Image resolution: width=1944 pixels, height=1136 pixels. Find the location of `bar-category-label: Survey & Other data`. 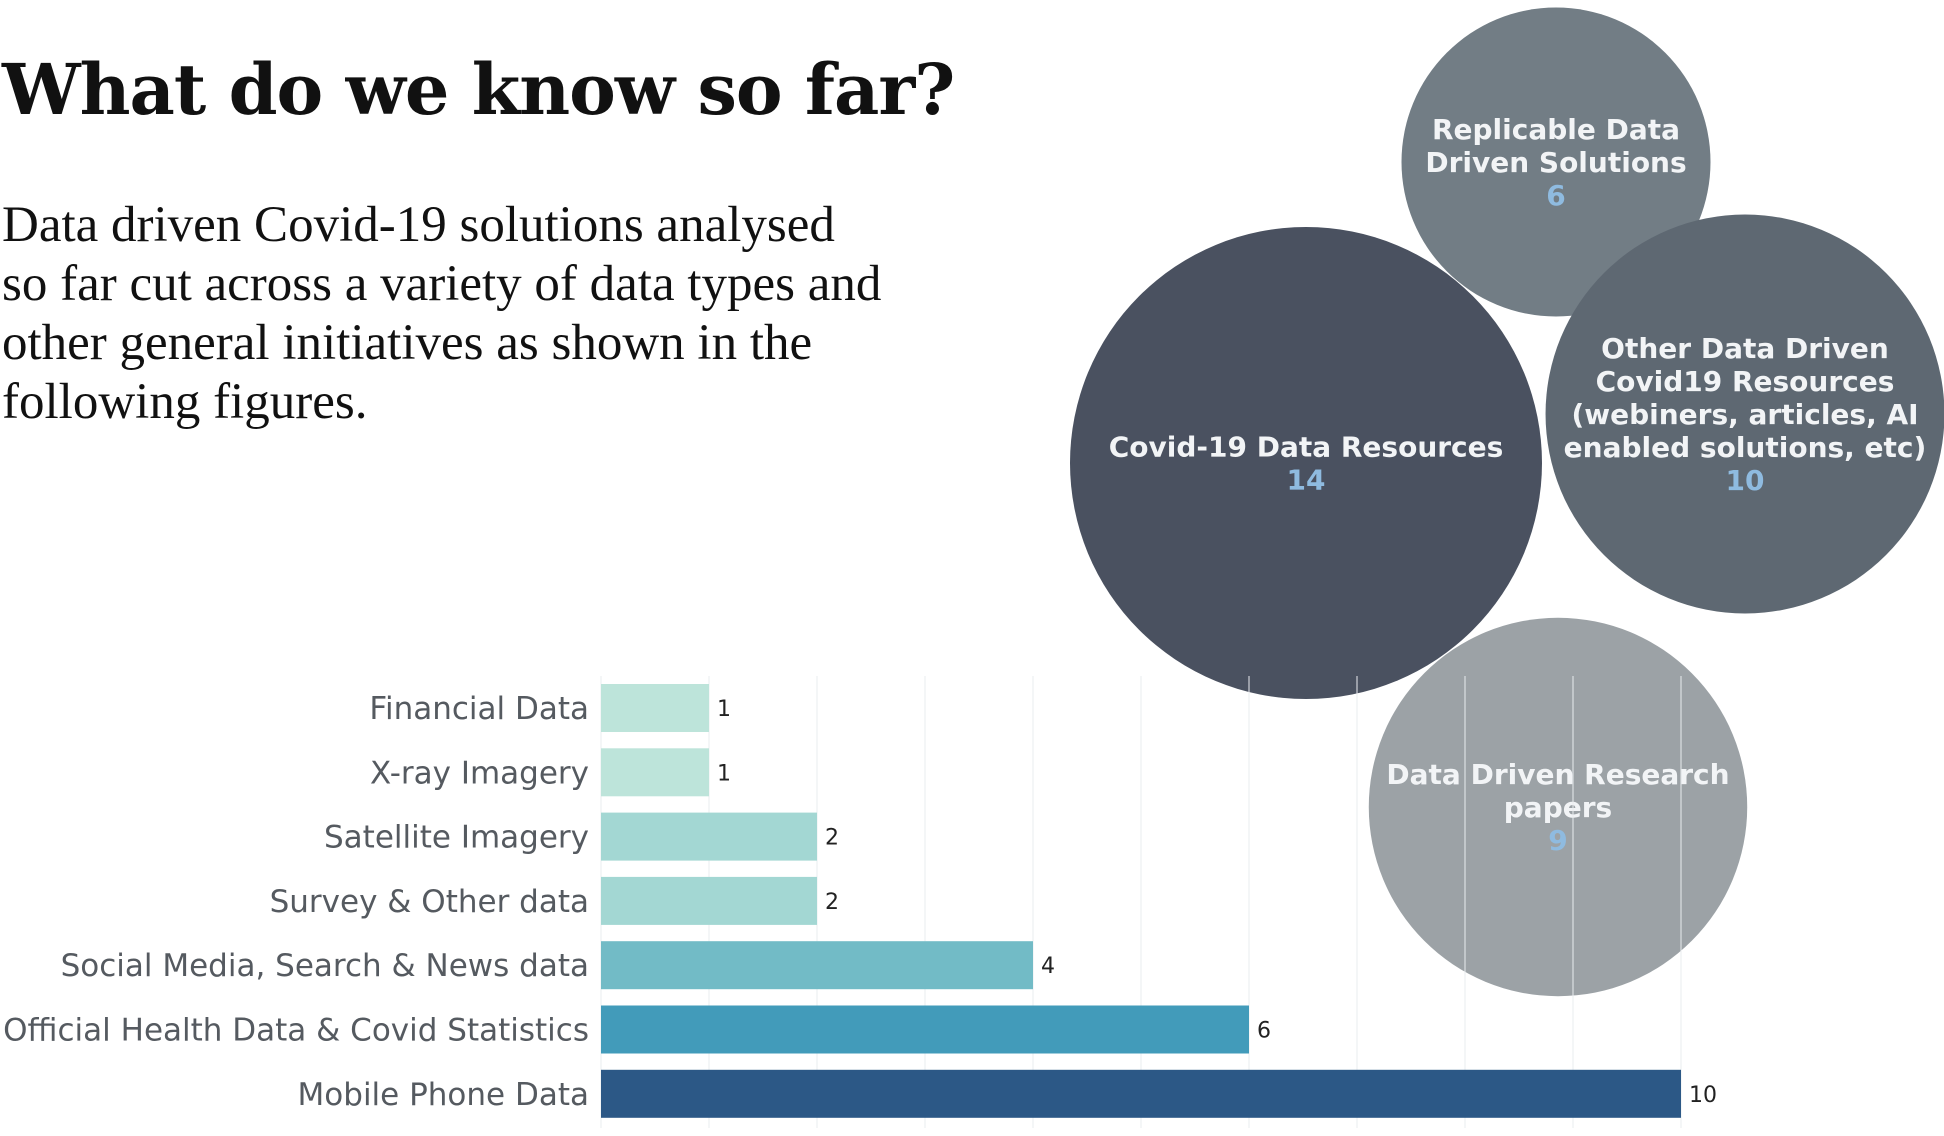

bar-category-label: Survey & Other data is located at coordinates (429, 902).